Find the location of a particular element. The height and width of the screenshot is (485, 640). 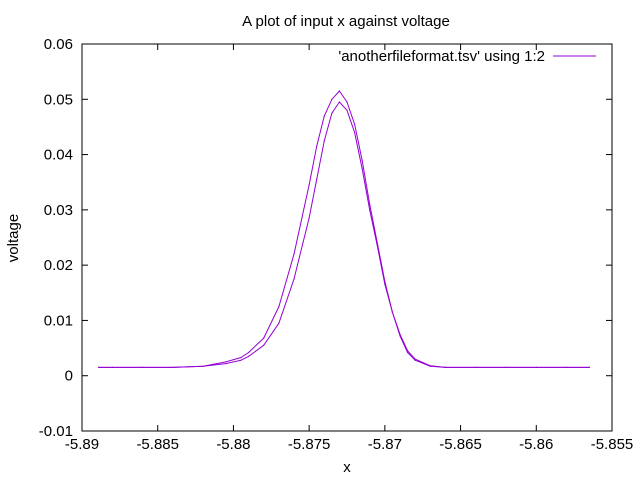

x-tick-label: -5.87 is located at coordinates (385, 444).